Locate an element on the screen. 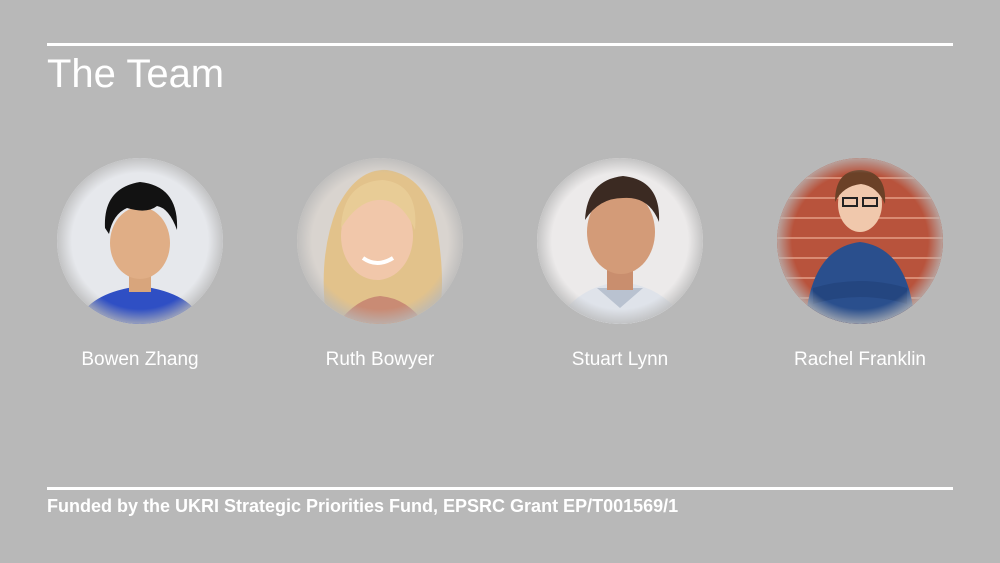 The image size is (1000, 563). team-member-stuart-lynn: Stuart Lynn is located at coordinates (620, 265).